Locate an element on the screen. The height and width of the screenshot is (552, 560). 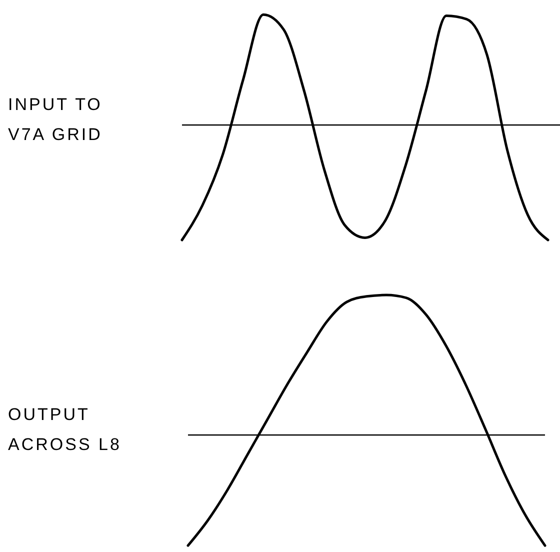
y-axis-title: INPUT TO V7A GRID is located at coordinates (55, 119).